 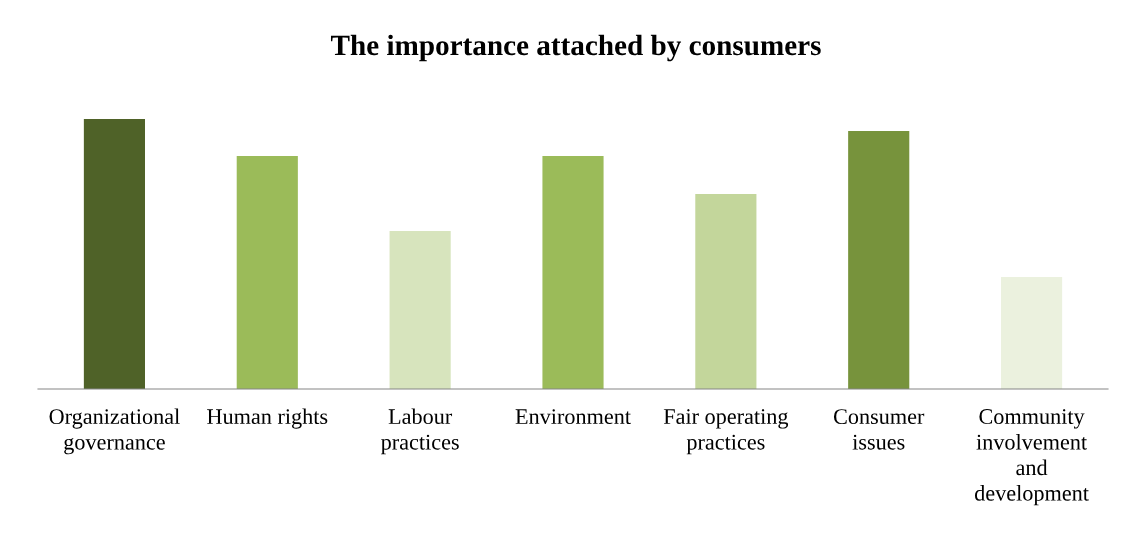 I want to click on chart-title: The importance attached by consumers, so click(x=575, y=48).